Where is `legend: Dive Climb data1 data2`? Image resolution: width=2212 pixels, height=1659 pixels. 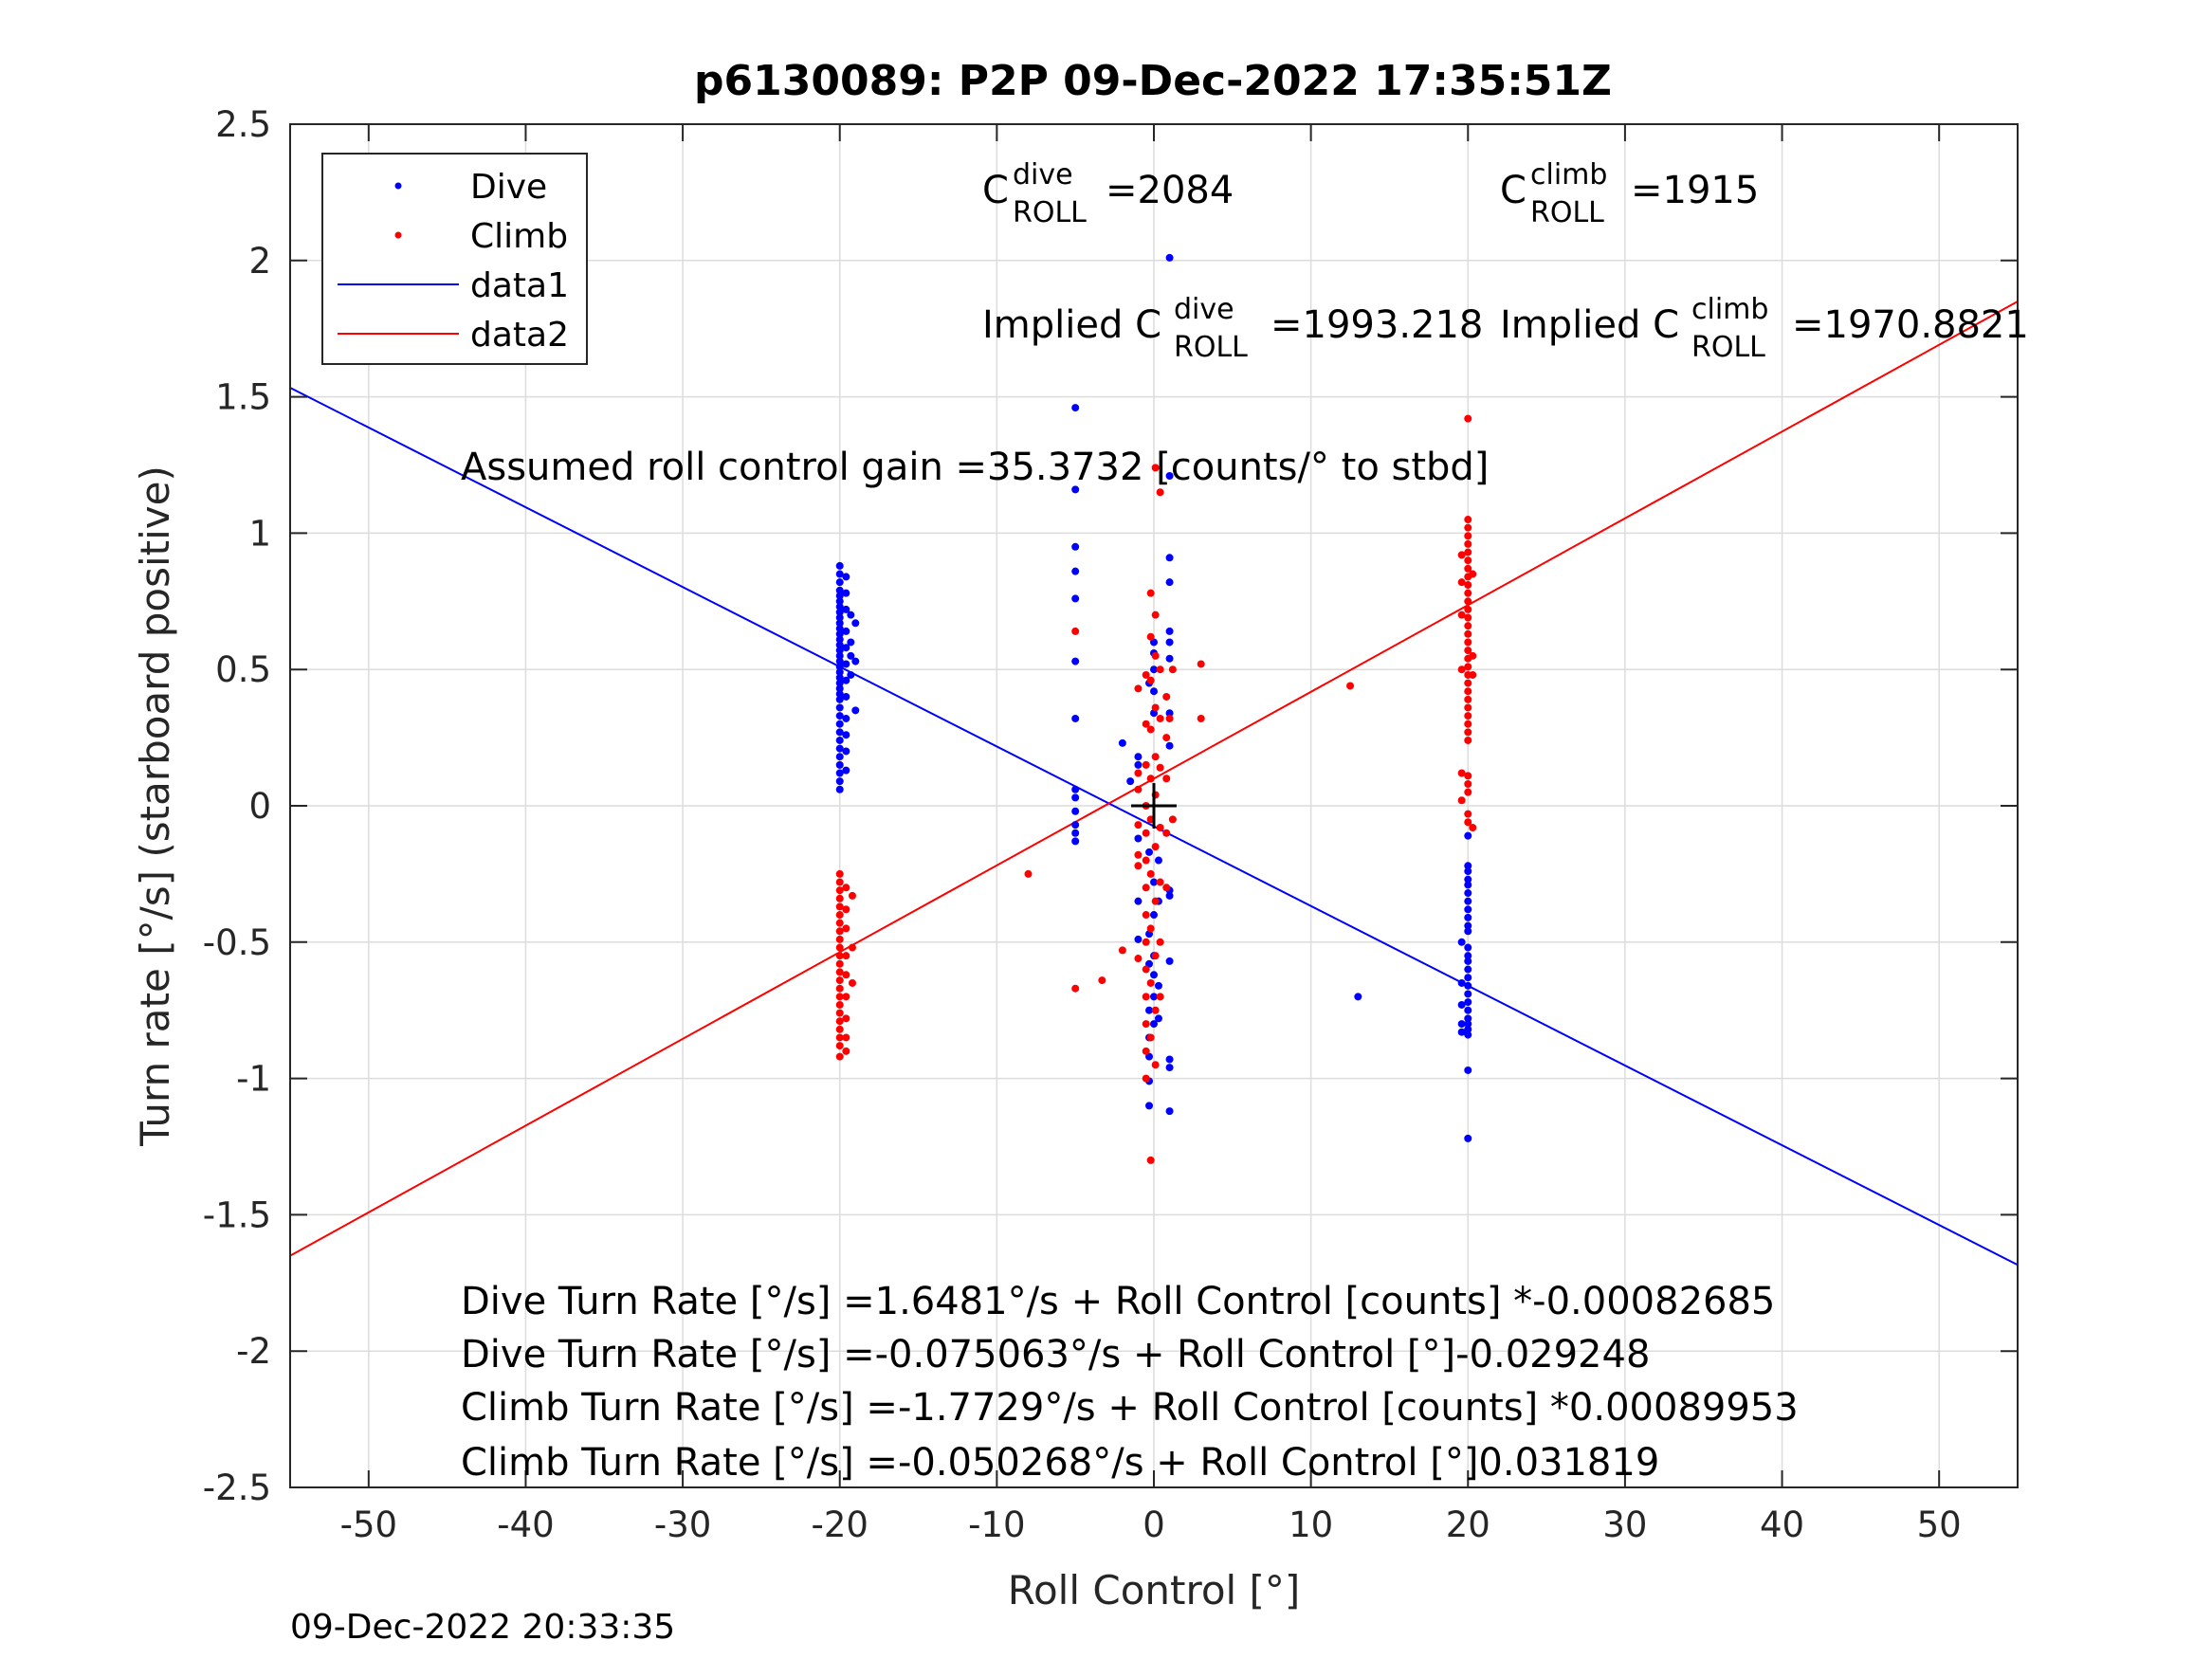
legend: Dive Climb data1 data2 is located at coordinates (454, 259).